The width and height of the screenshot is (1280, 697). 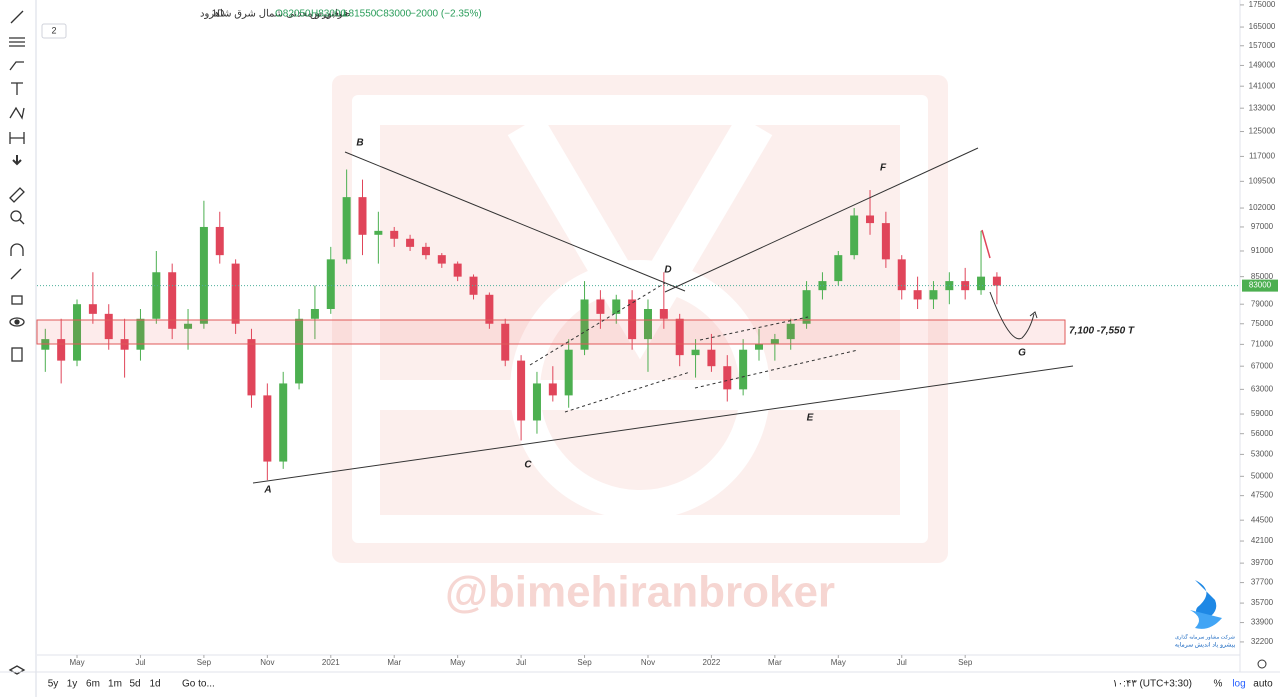 What do you see at coordinates (53, 684) in the screenshot?
I see `range-button: 5y` at bounding box center [53, 684].